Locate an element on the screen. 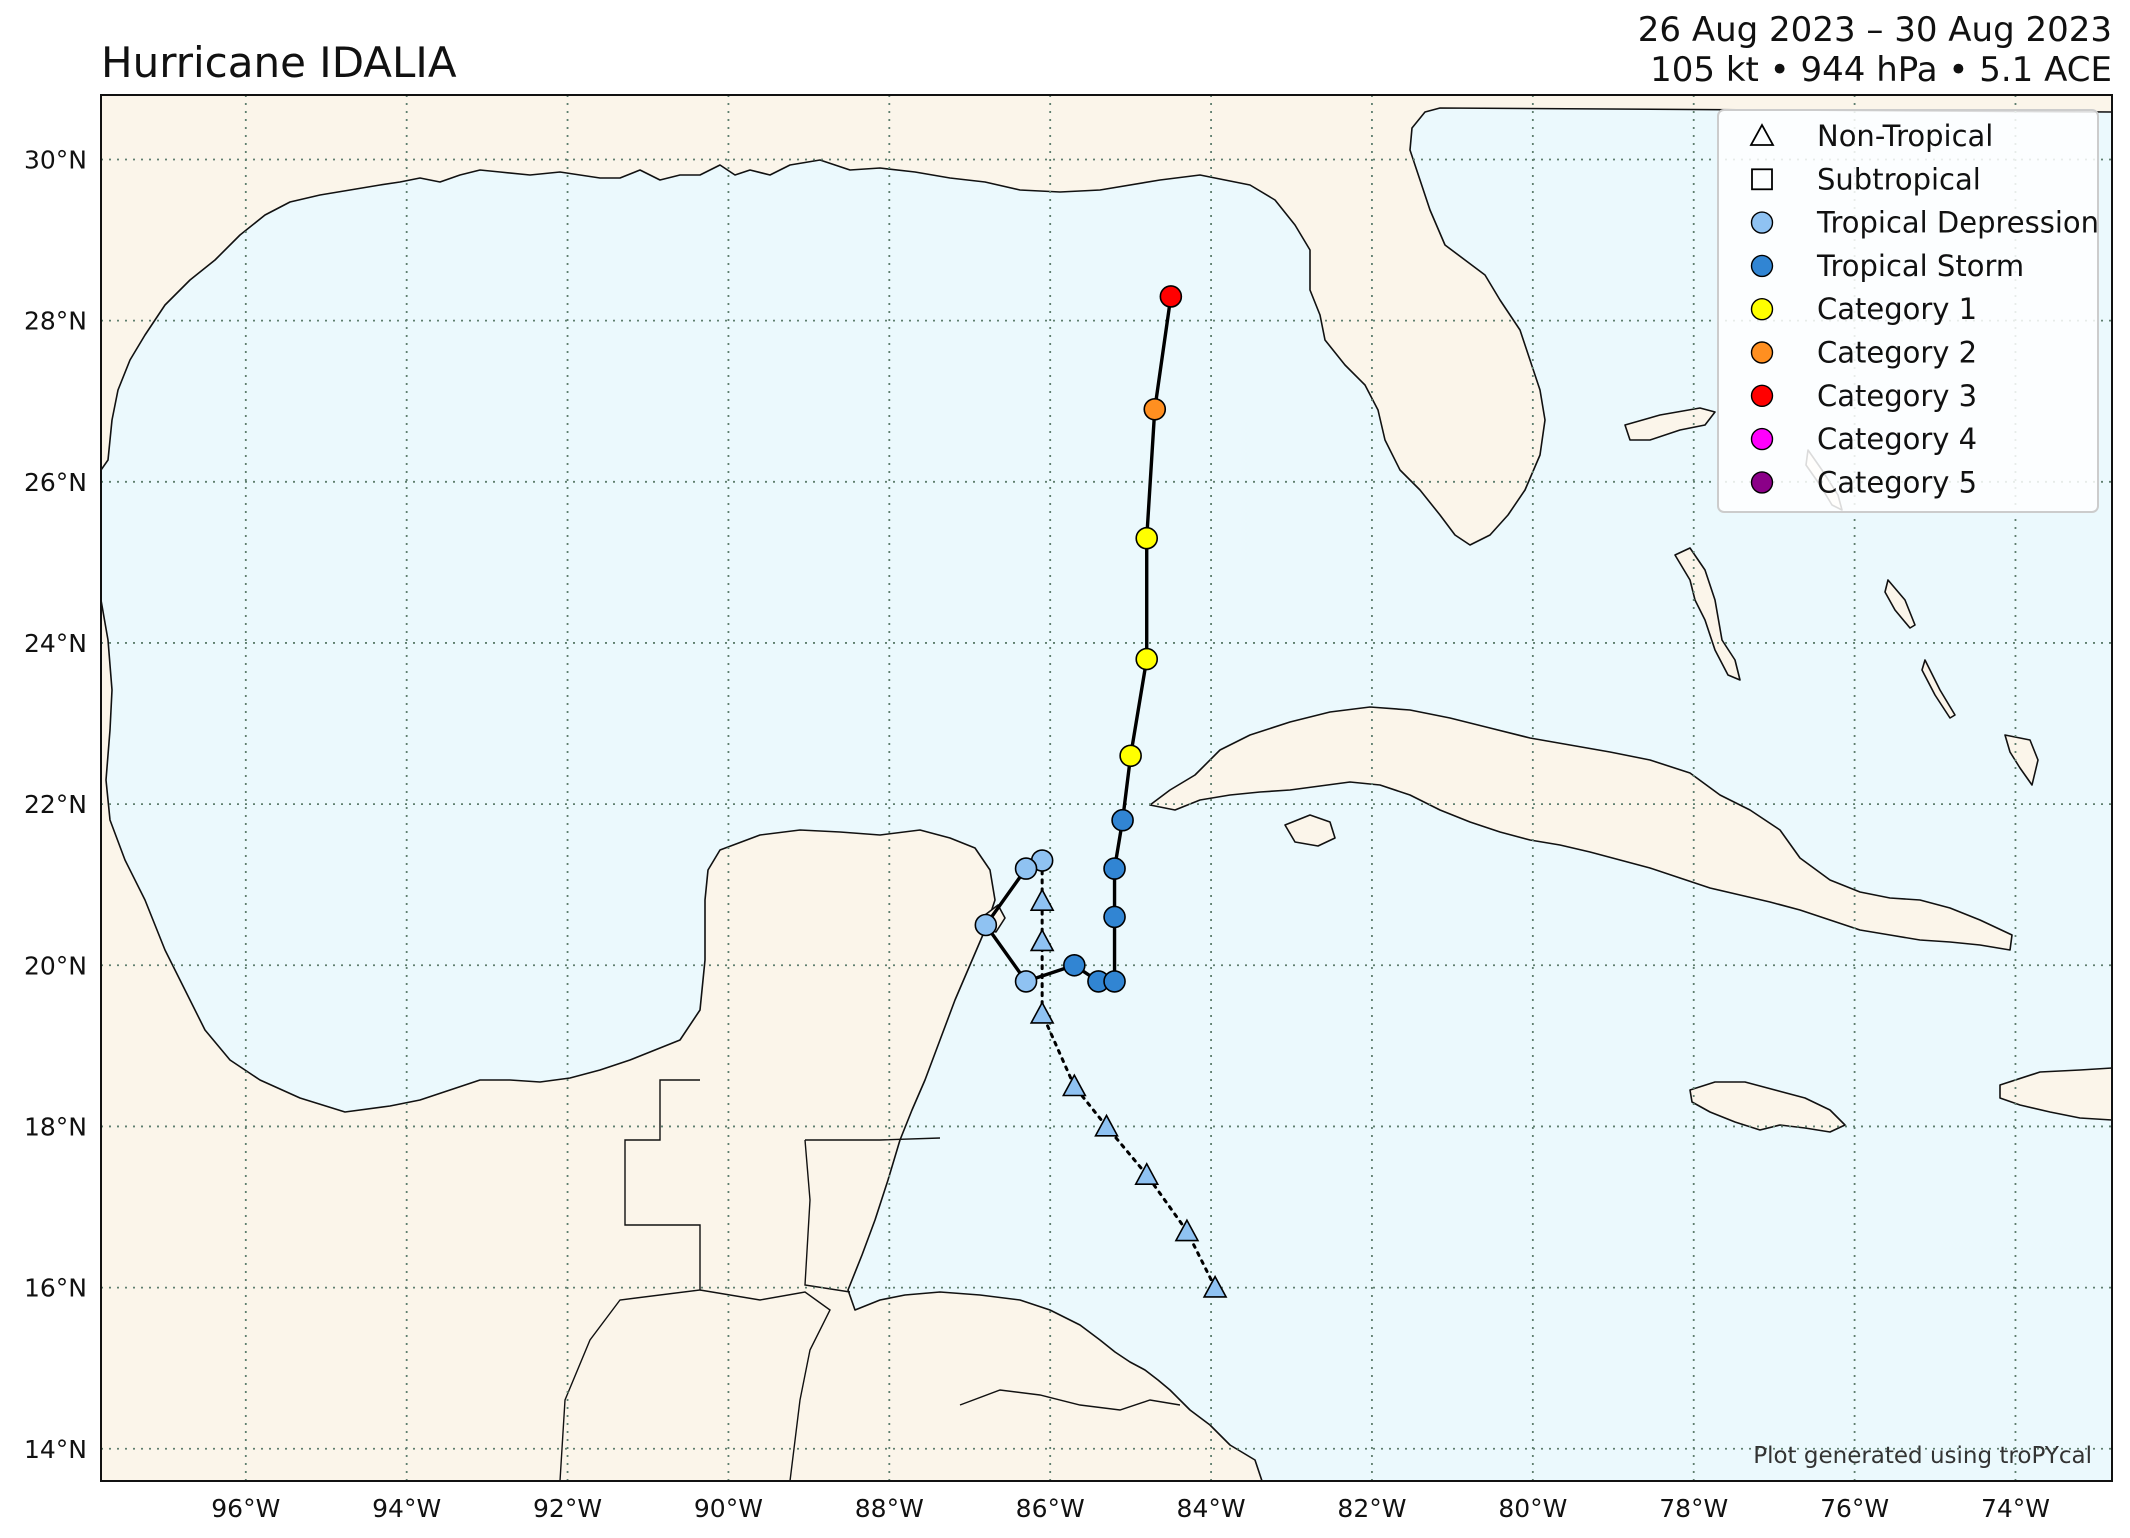 This screenshot has height=1538, width=2130. legend-label: Category 2 is located at coordinates (1897, 353).